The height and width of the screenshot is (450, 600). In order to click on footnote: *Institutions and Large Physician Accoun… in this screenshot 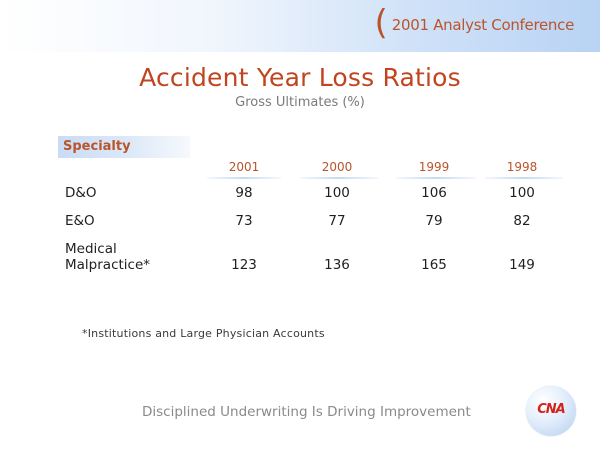, I will do `click(203, 333)`.